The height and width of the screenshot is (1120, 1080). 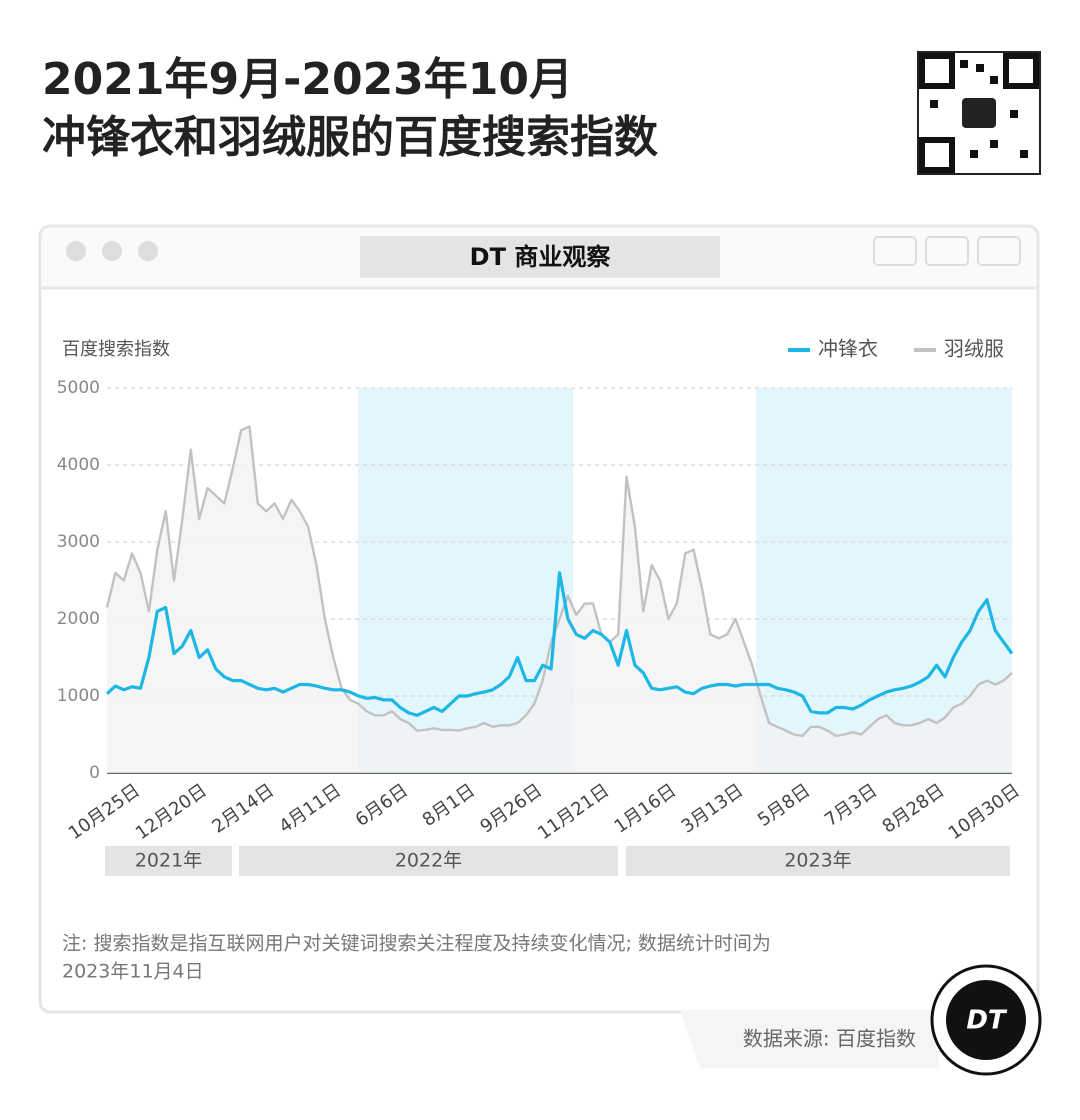 I want to click on source-tab, so click(x=810, y=1039).